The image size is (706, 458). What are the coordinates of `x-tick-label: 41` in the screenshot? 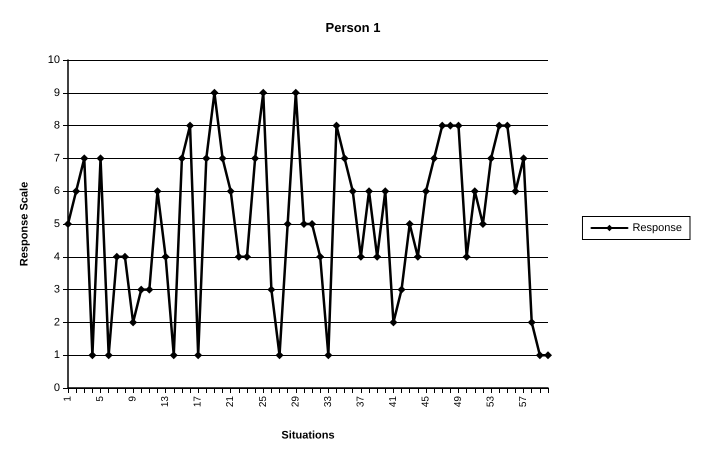 It's located at (393, 402).